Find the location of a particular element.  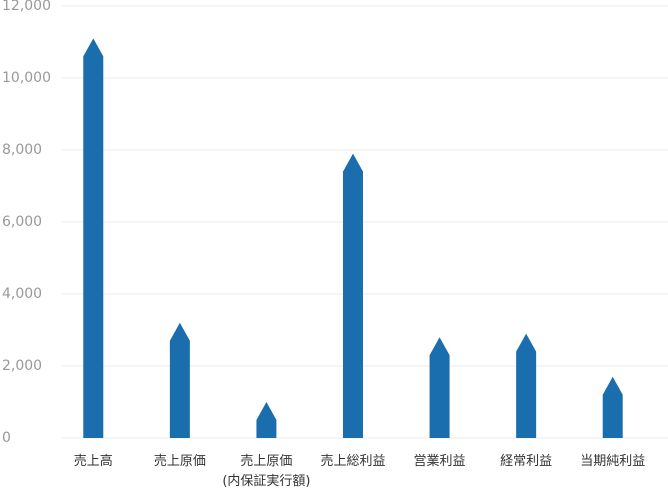

x-tick-label: 売上原価 is located at coordinates (179, 461).